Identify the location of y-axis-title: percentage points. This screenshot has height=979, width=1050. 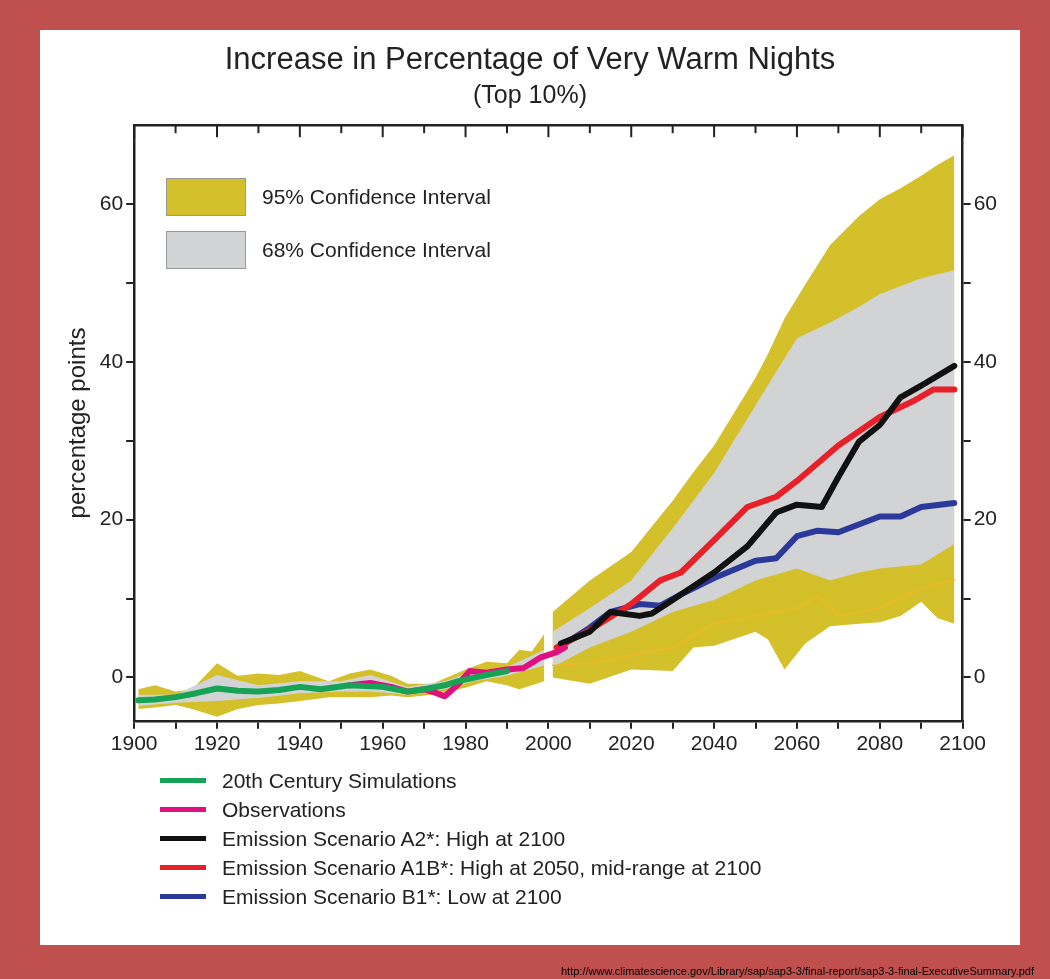
(77, 423).